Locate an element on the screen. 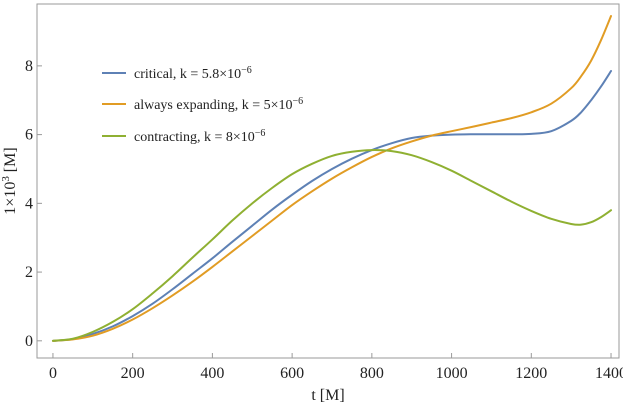 The width and height of the screenshot is (623, 408). y-tick-label: 4 is located at coordinates (29, 203).